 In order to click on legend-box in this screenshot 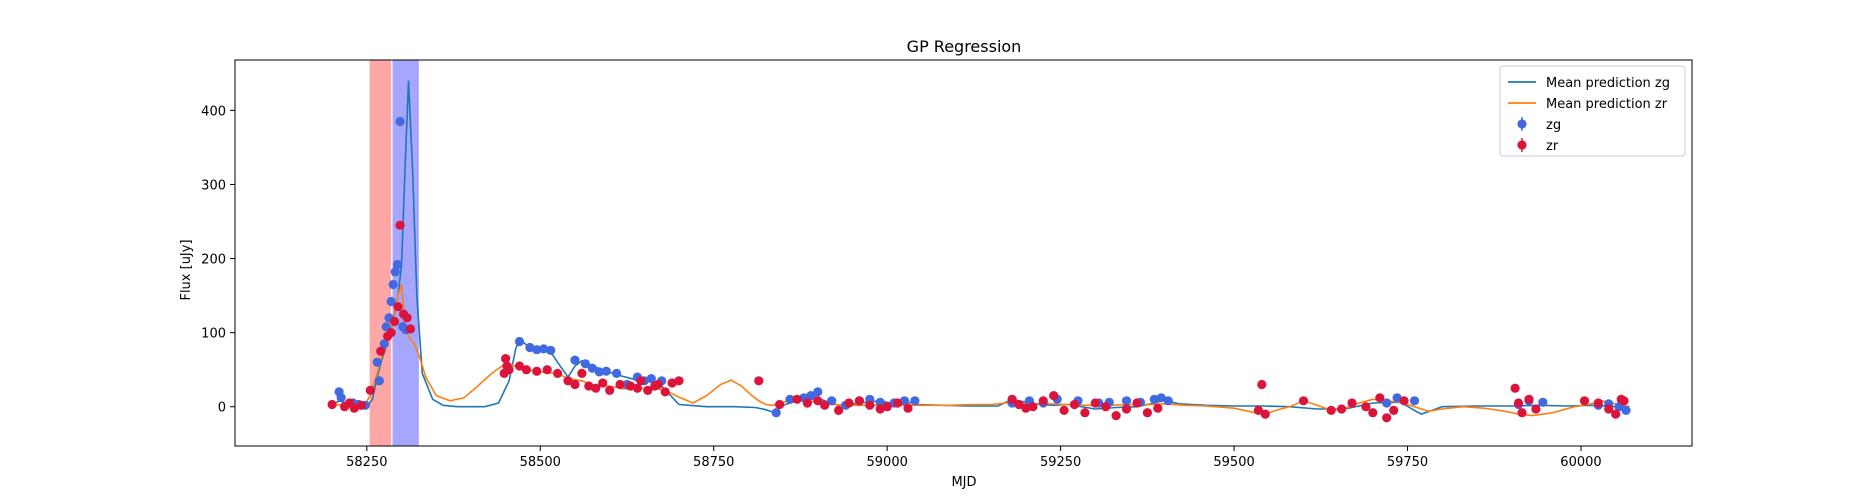, I will do `click(1592, 111)`.